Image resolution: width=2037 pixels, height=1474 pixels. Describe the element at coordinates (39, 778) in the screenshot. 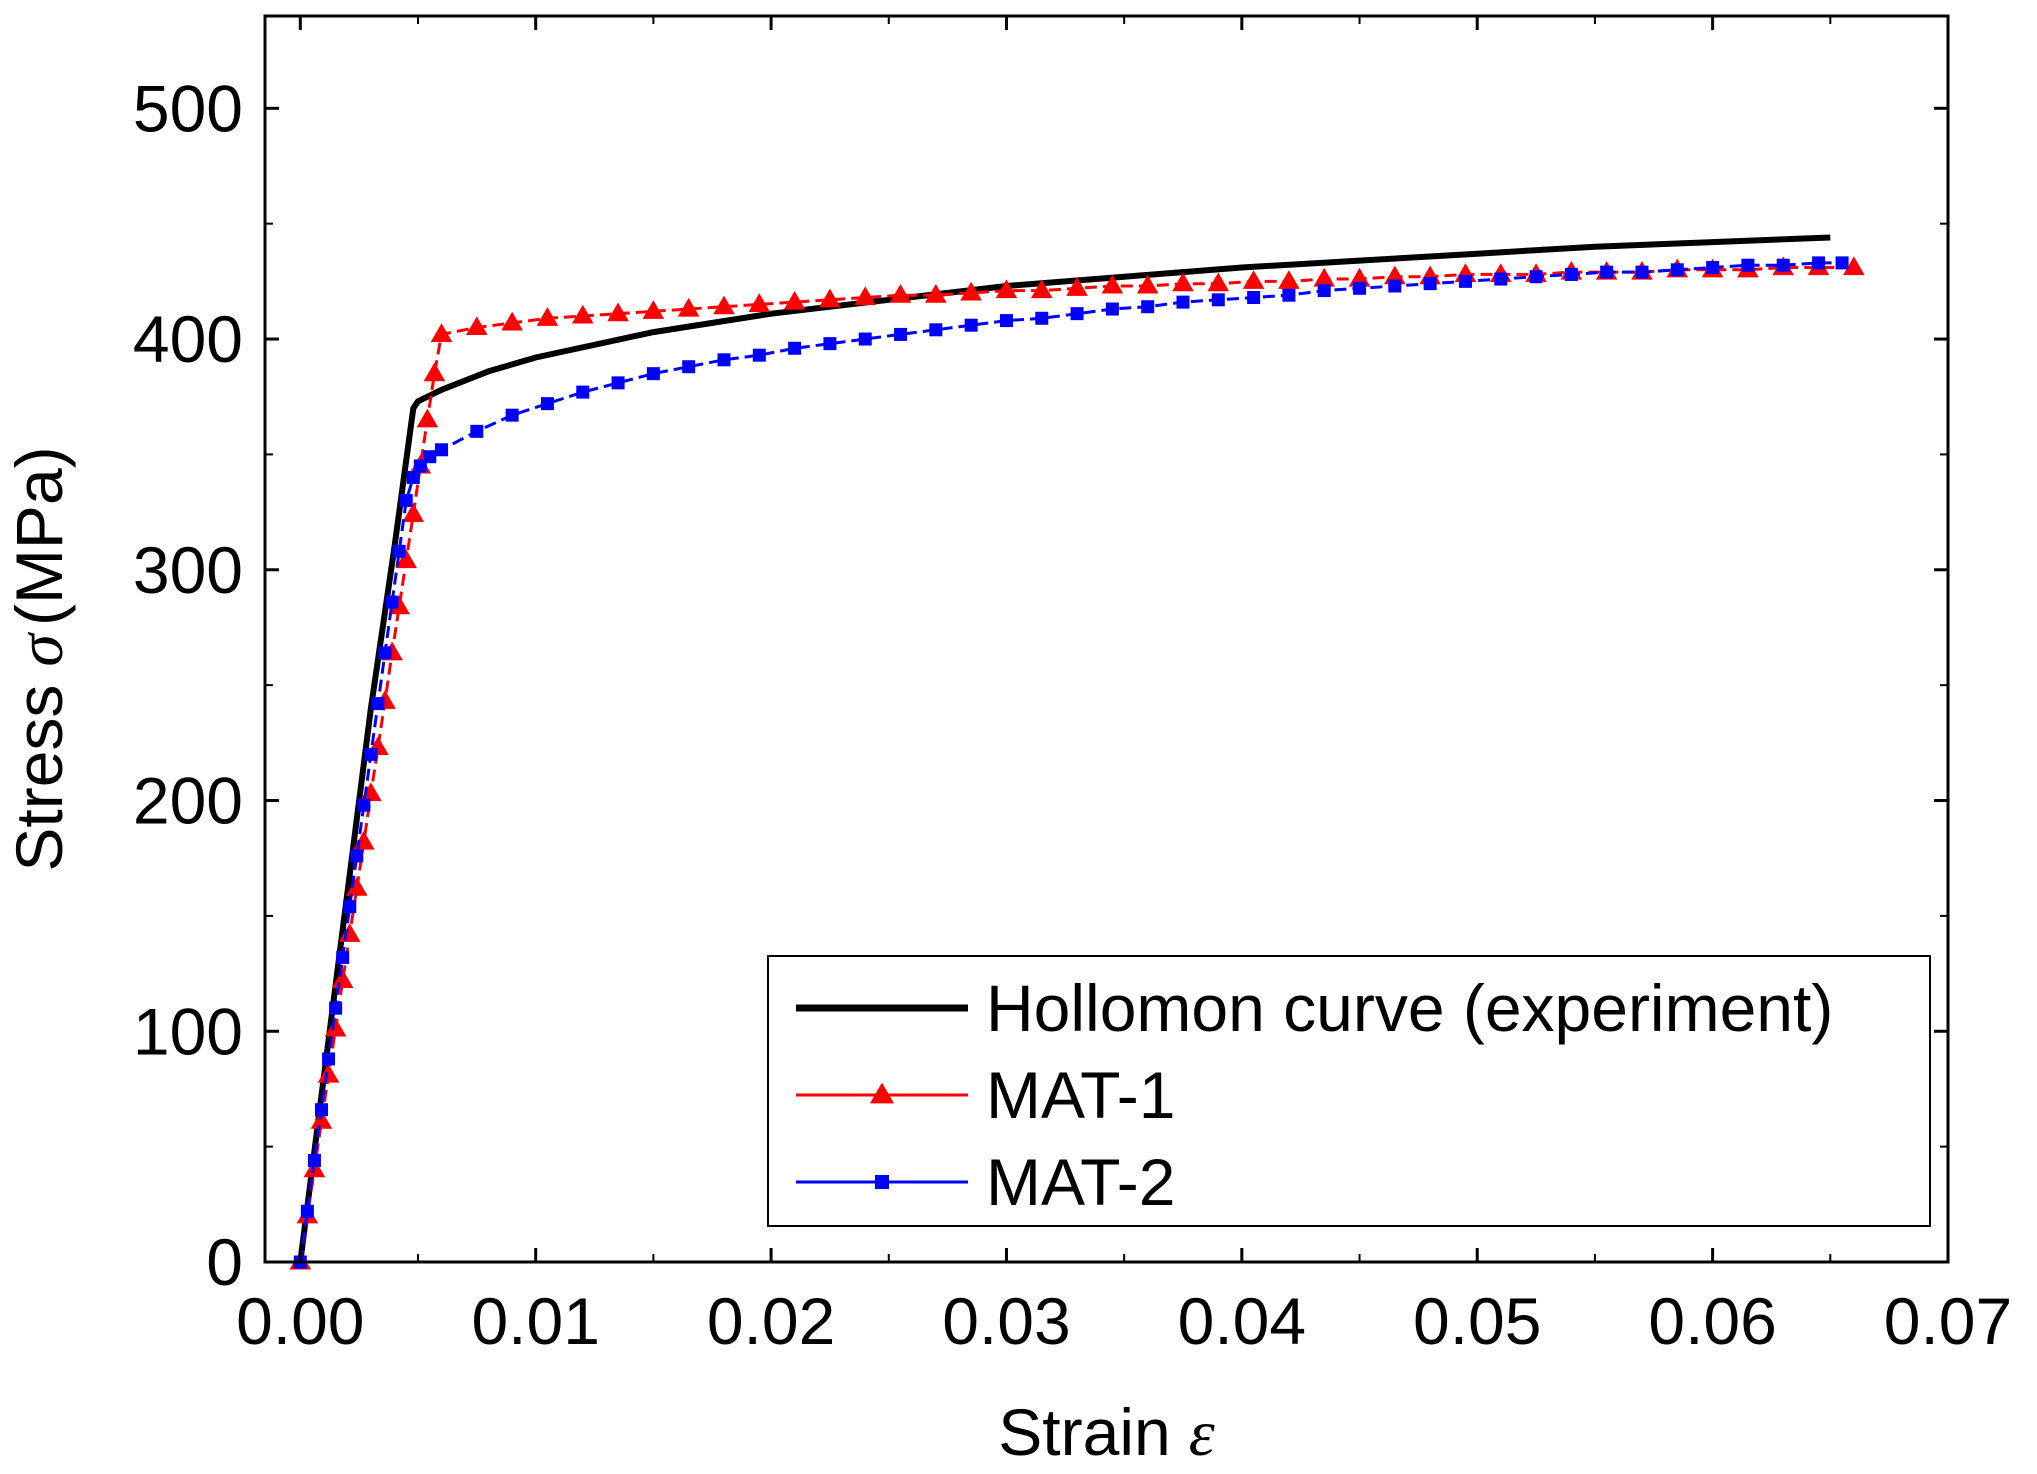

I see `y-axis-title-text: Stress` at that location.